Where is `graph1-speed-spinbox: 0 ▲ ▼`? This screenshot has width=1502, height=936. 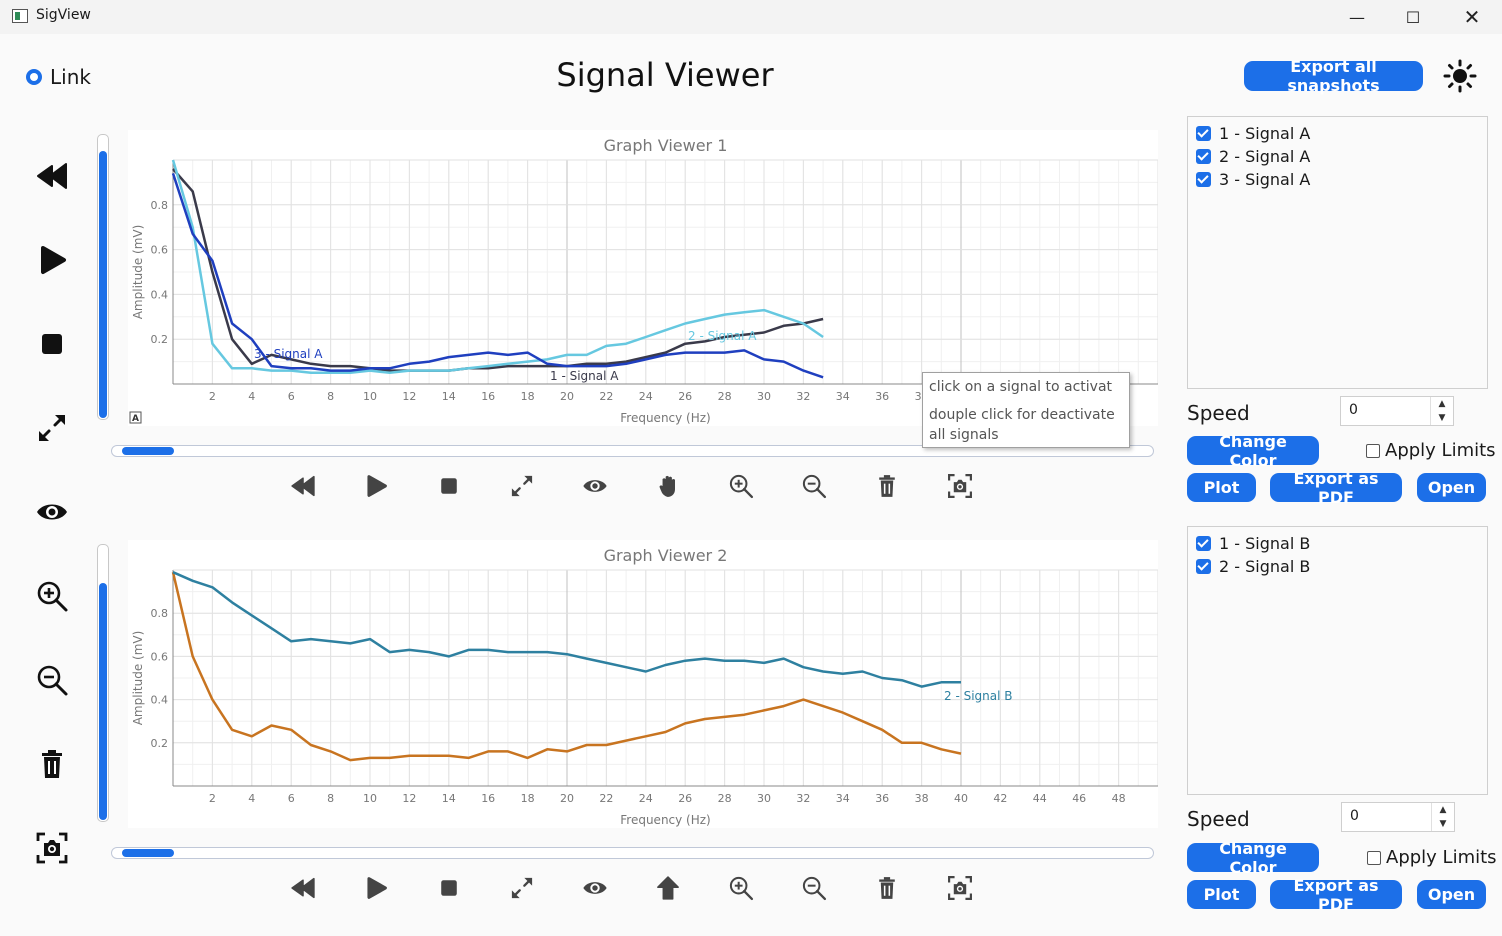 graph1-speed-spinbox: 0 ▲ ▼ is located at coordinates (1397, 411).